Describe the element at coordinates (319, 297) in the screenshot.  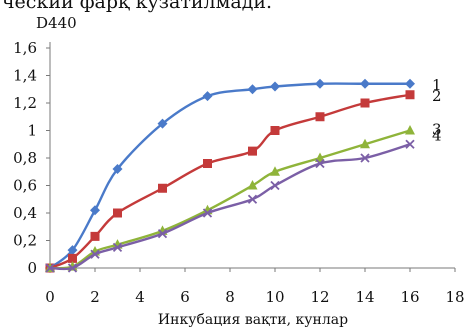
I see `x-tick-label: 12` at that location.